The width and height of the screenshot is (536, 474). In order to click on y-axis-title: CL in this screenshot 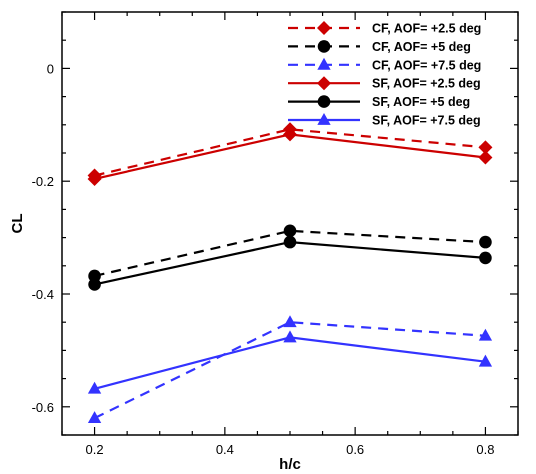, I will do `click(17, 224)`.